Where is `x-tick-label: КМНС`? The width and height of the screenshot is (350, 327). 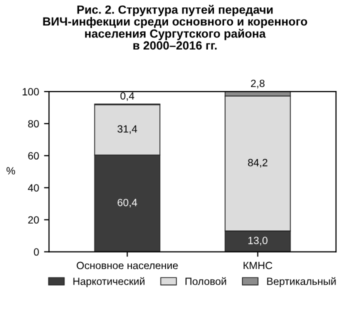 x-tick-label: КМНС is located at coordinates (258, 266).